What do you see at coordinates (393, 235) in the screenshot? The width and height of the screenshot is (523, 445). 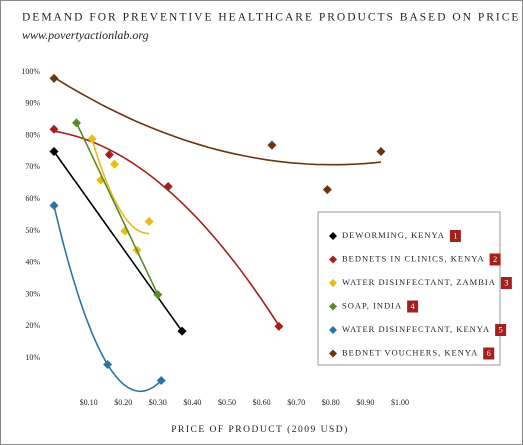 I see `legend-label: DEWORMING, KENYA` at bounding box center [393, 235].